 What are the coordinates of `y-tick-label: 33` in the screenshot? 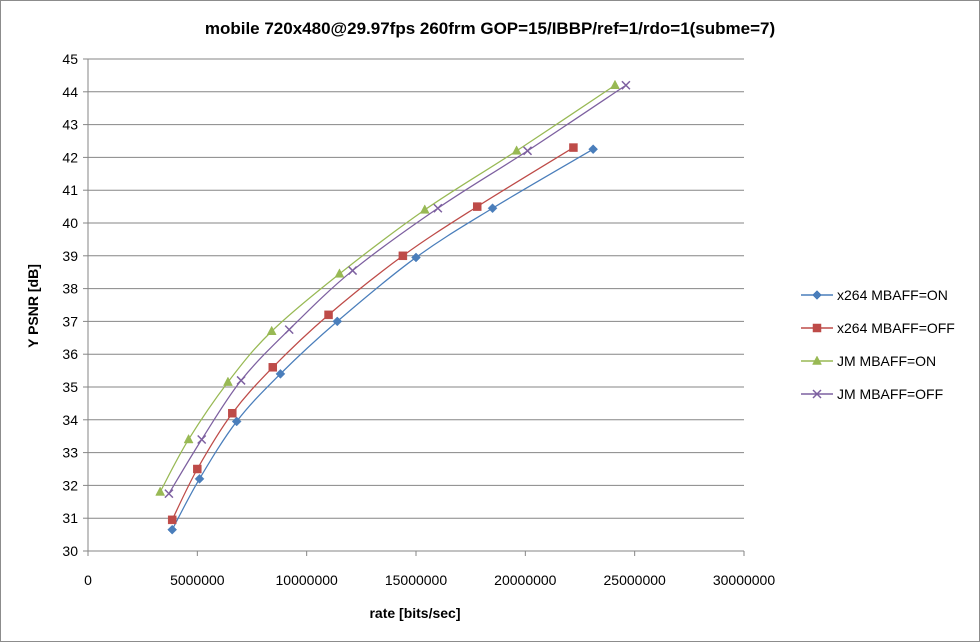 It's located at (70, 453).